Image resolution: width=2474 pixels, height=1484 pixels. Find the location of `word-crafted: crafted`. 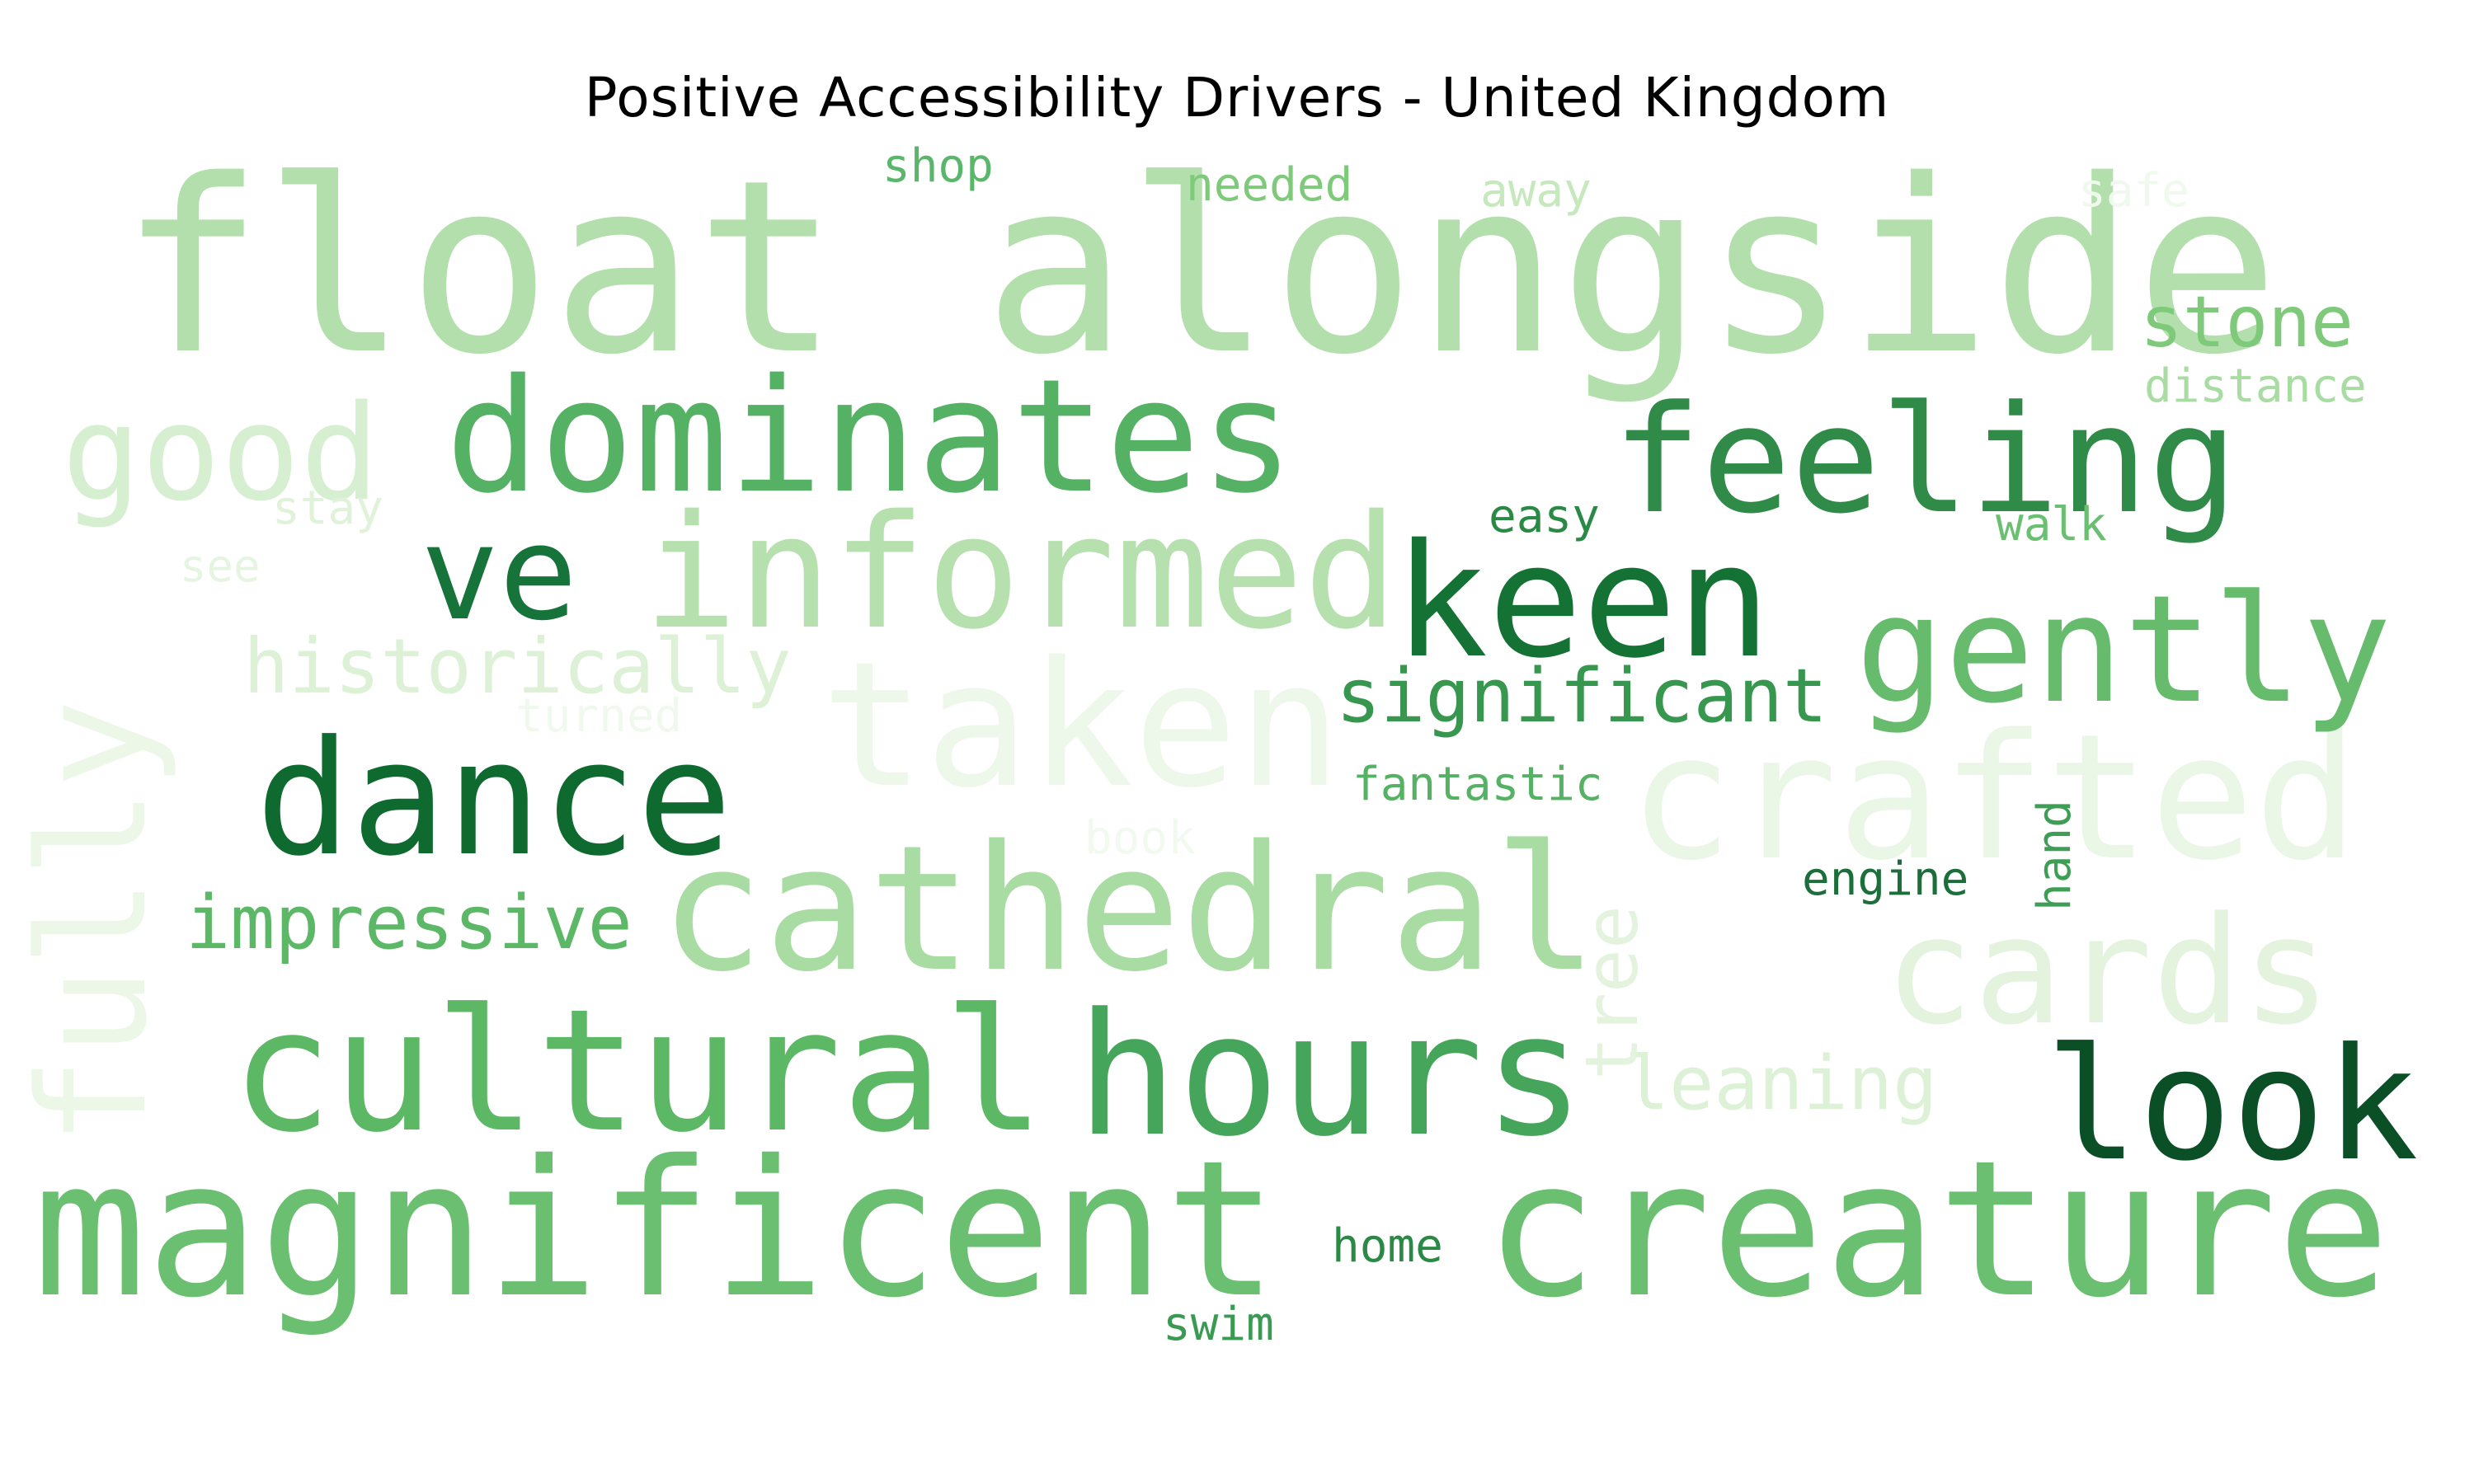

word-crafted: crafted is located at coordinates (1994, 798).